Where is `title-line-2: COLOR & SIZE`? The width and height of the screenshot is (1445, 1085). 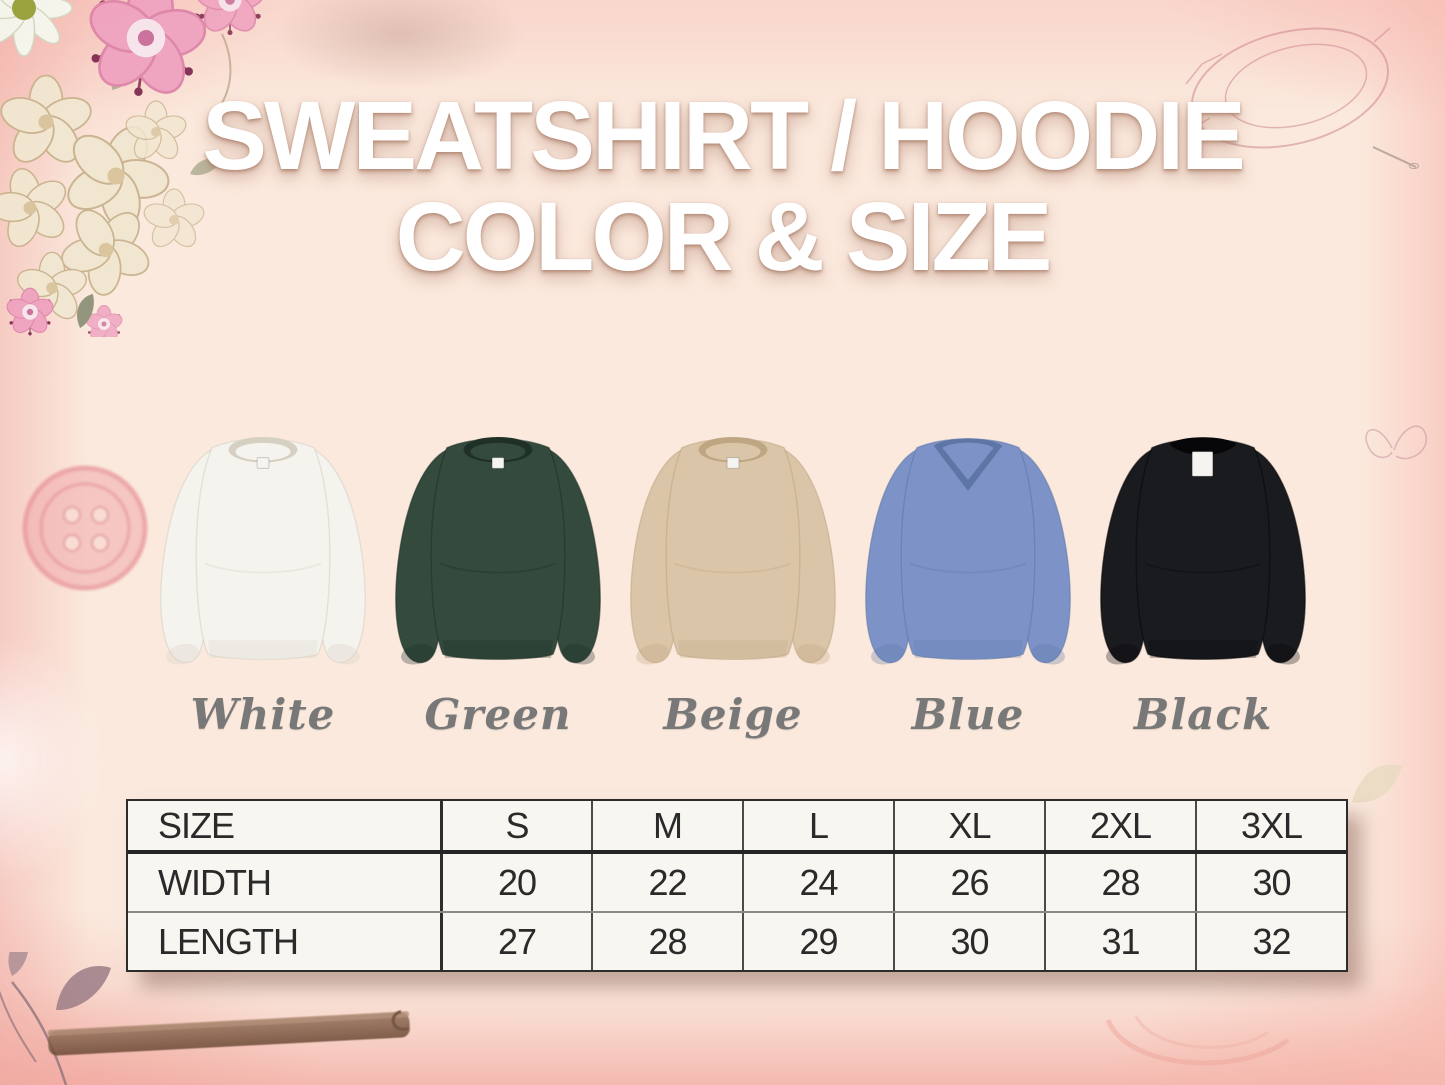
title-line-2: COLOR & SIZE is located at coordinates (724, 236).